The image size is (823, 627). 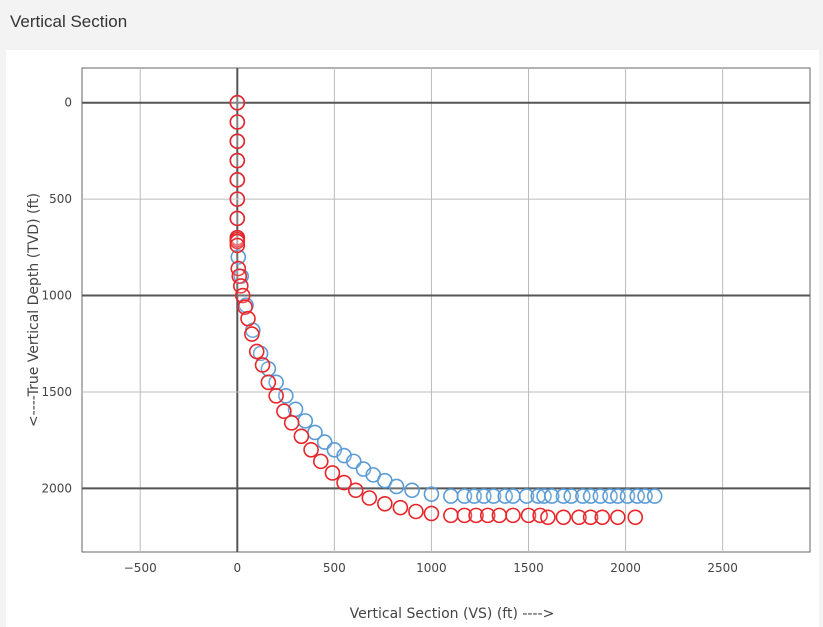 What do you see at coordinates (334, 568) in the screenshot?
I see `x-tick-label: 500` at bounding box center [334, 568].